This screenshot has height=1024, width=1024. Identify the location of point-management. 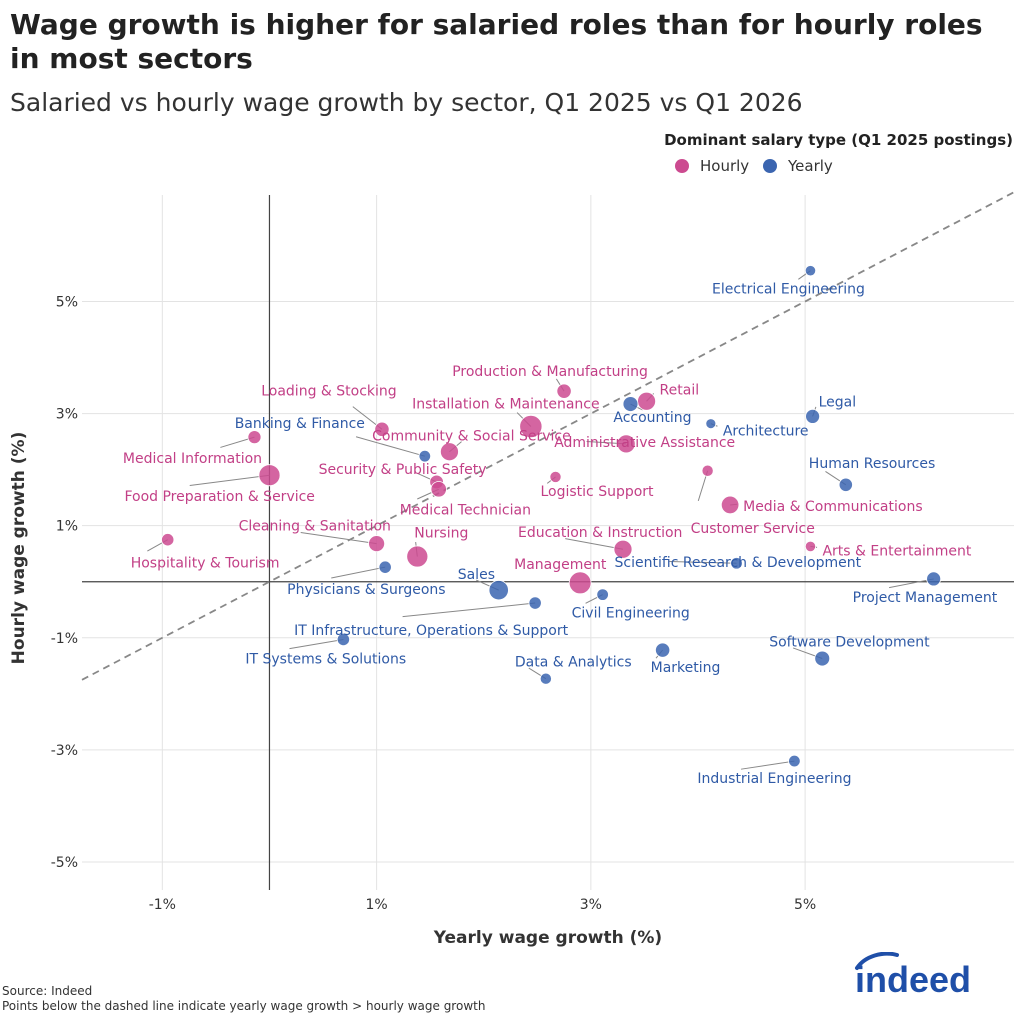
(580, 583).